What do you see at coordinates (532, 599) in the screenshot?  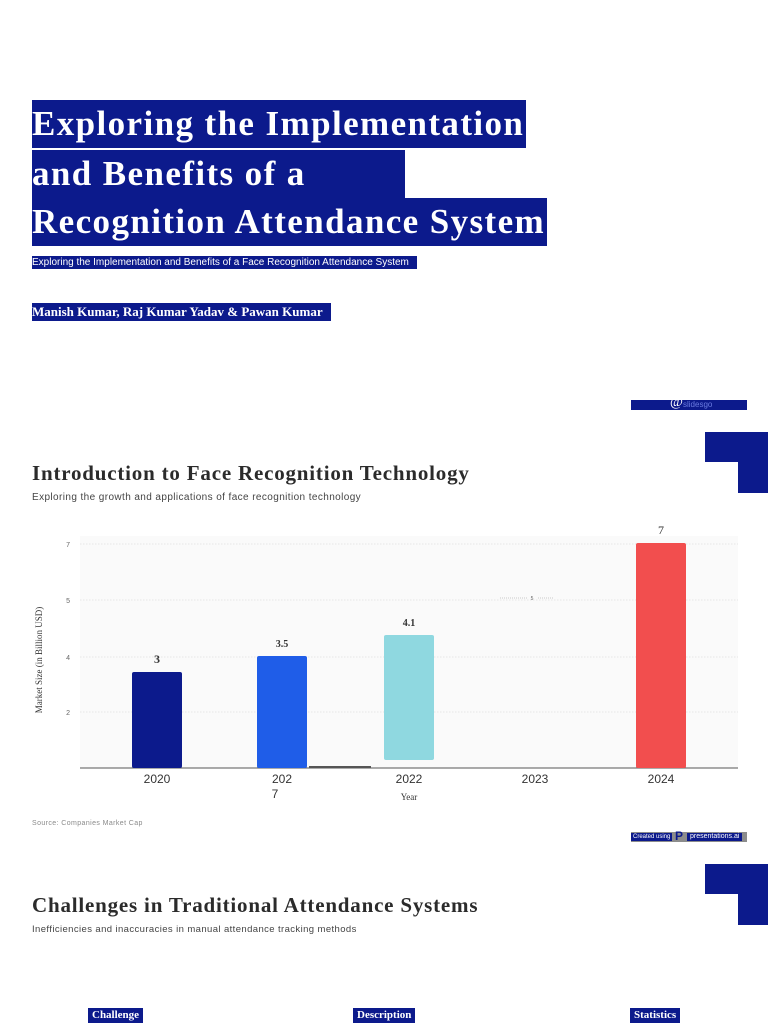 I see `y-annotation-label: 5` at bounding box center [532, 599].